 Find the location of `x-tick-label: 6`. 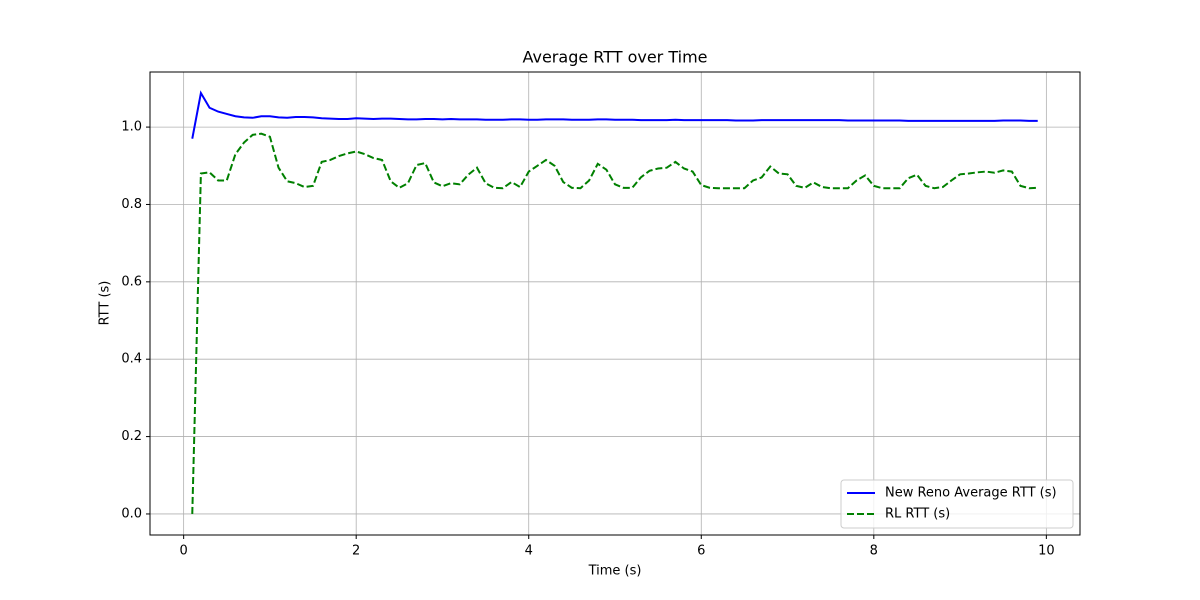

x-tick-label: 6 is located at coordinates (701, 551).